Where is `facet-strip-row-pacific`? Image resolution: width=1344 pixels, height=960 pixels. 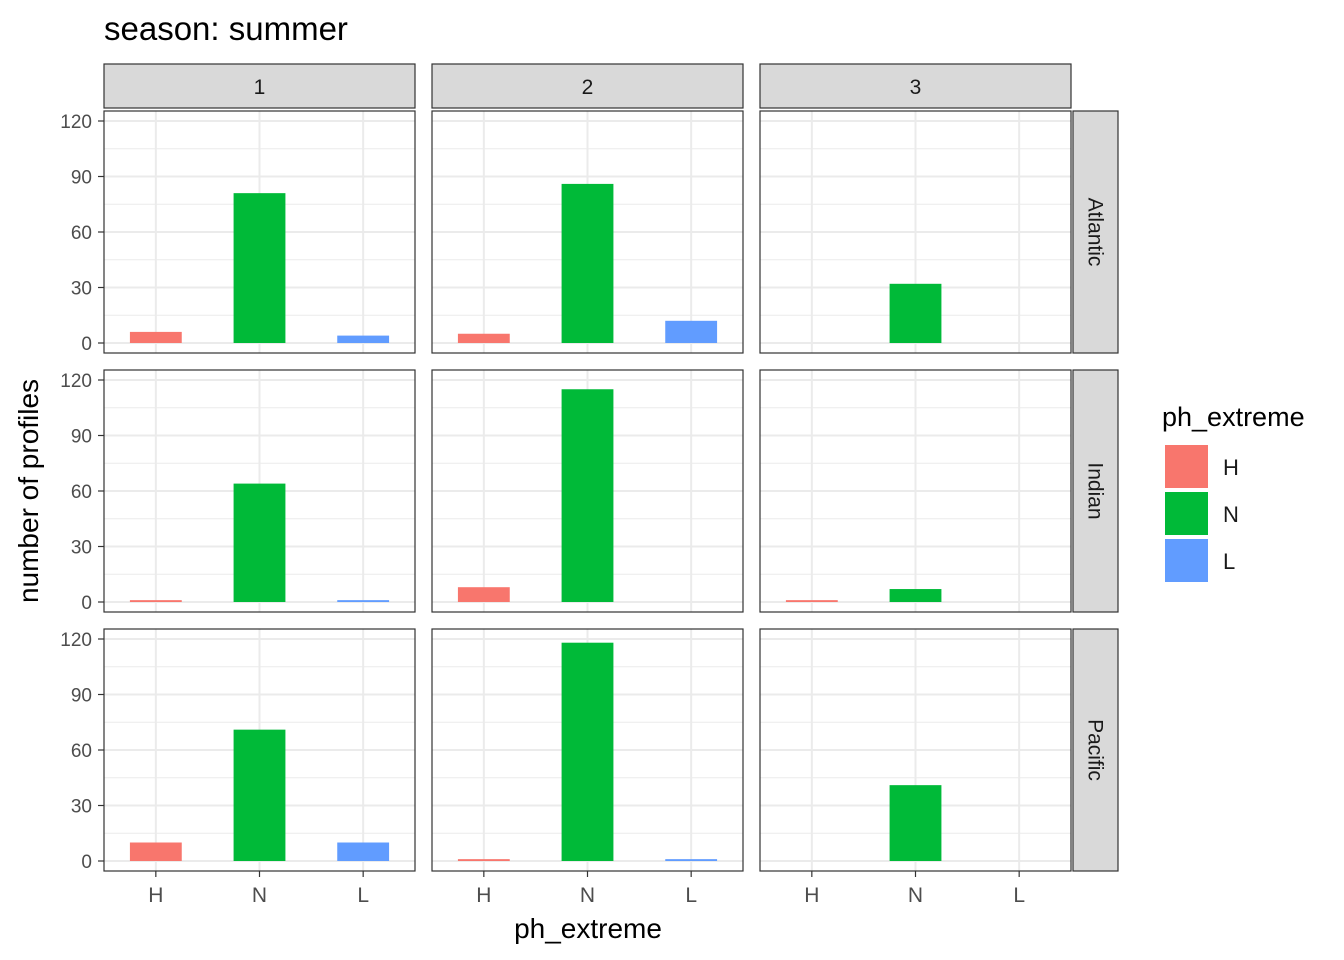
facet-strip-row-pacific is located at coordinates (1095, 750).